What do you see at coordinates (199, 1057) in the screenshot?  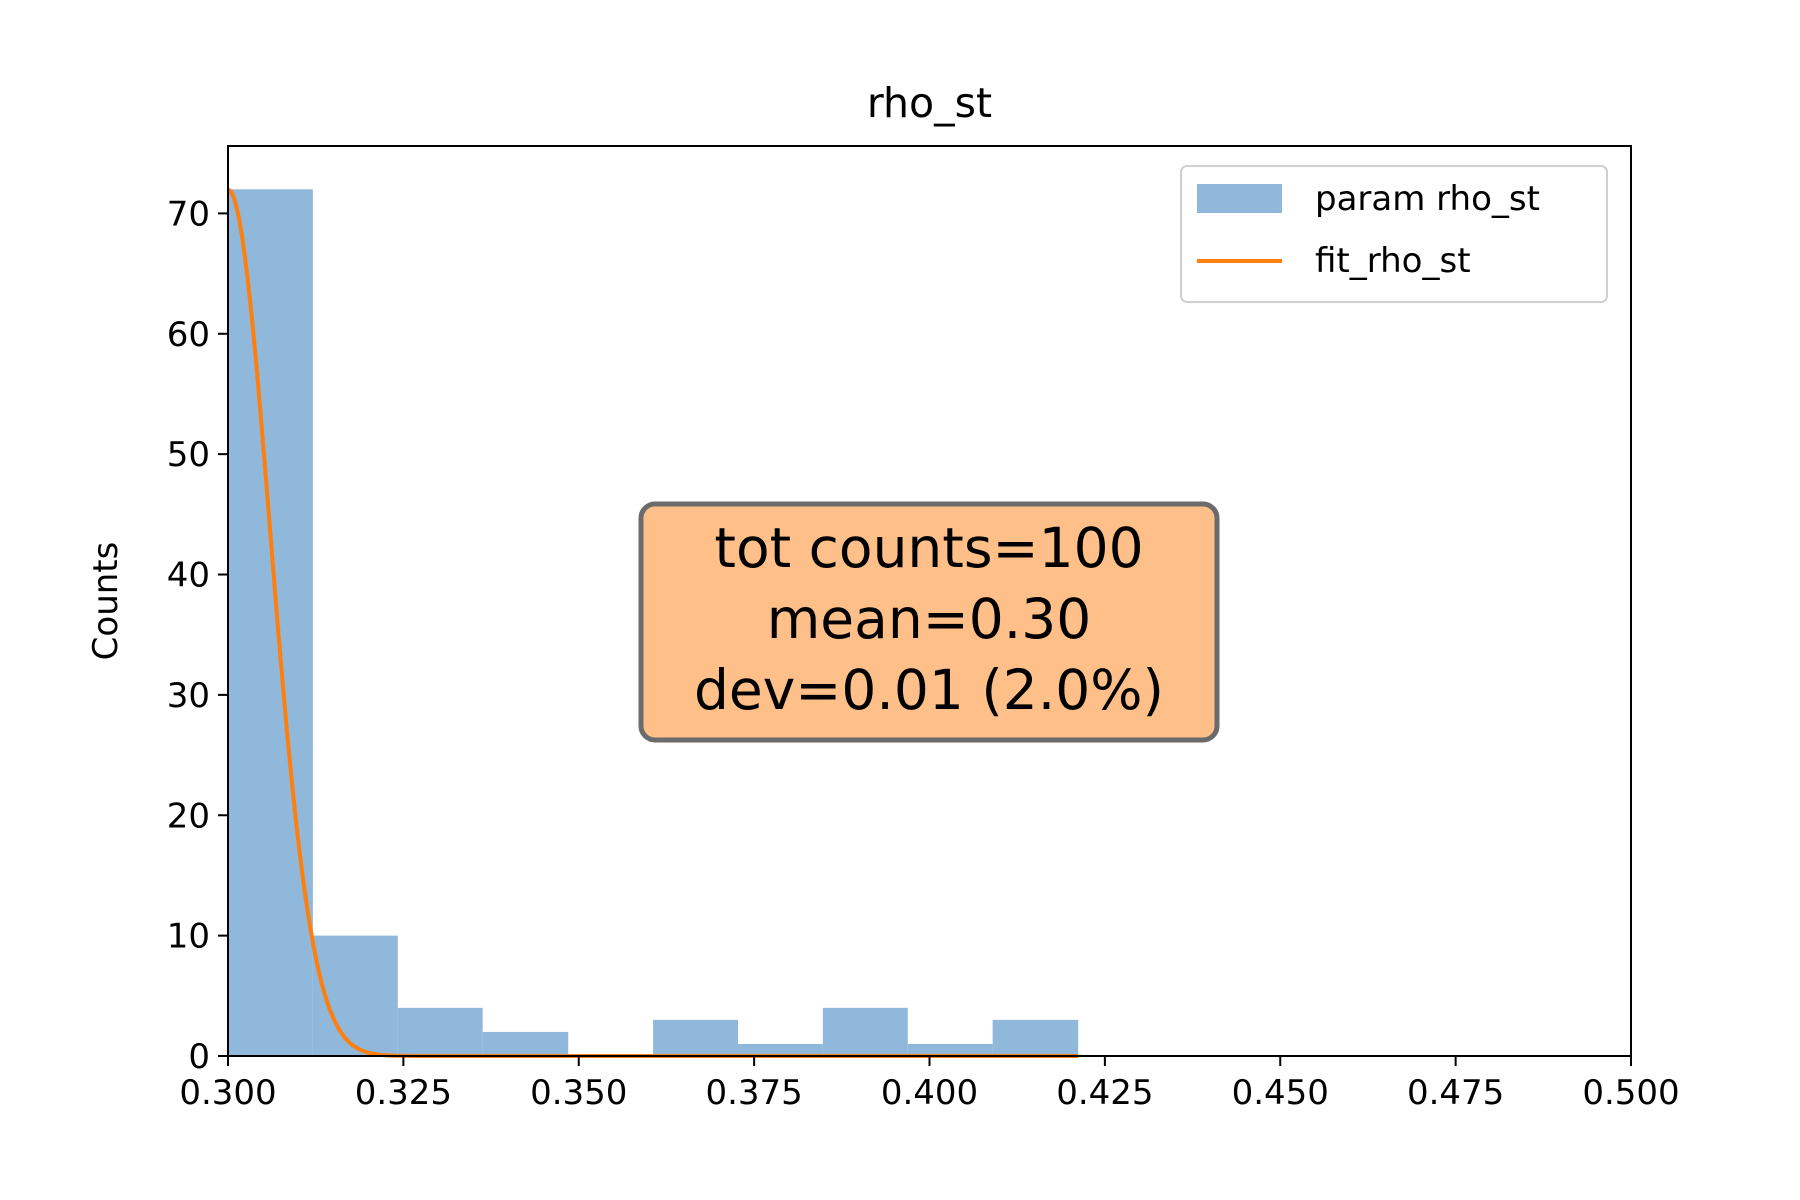 I see `y-tick-label-0: 0` at bounding box center [199, 1057].